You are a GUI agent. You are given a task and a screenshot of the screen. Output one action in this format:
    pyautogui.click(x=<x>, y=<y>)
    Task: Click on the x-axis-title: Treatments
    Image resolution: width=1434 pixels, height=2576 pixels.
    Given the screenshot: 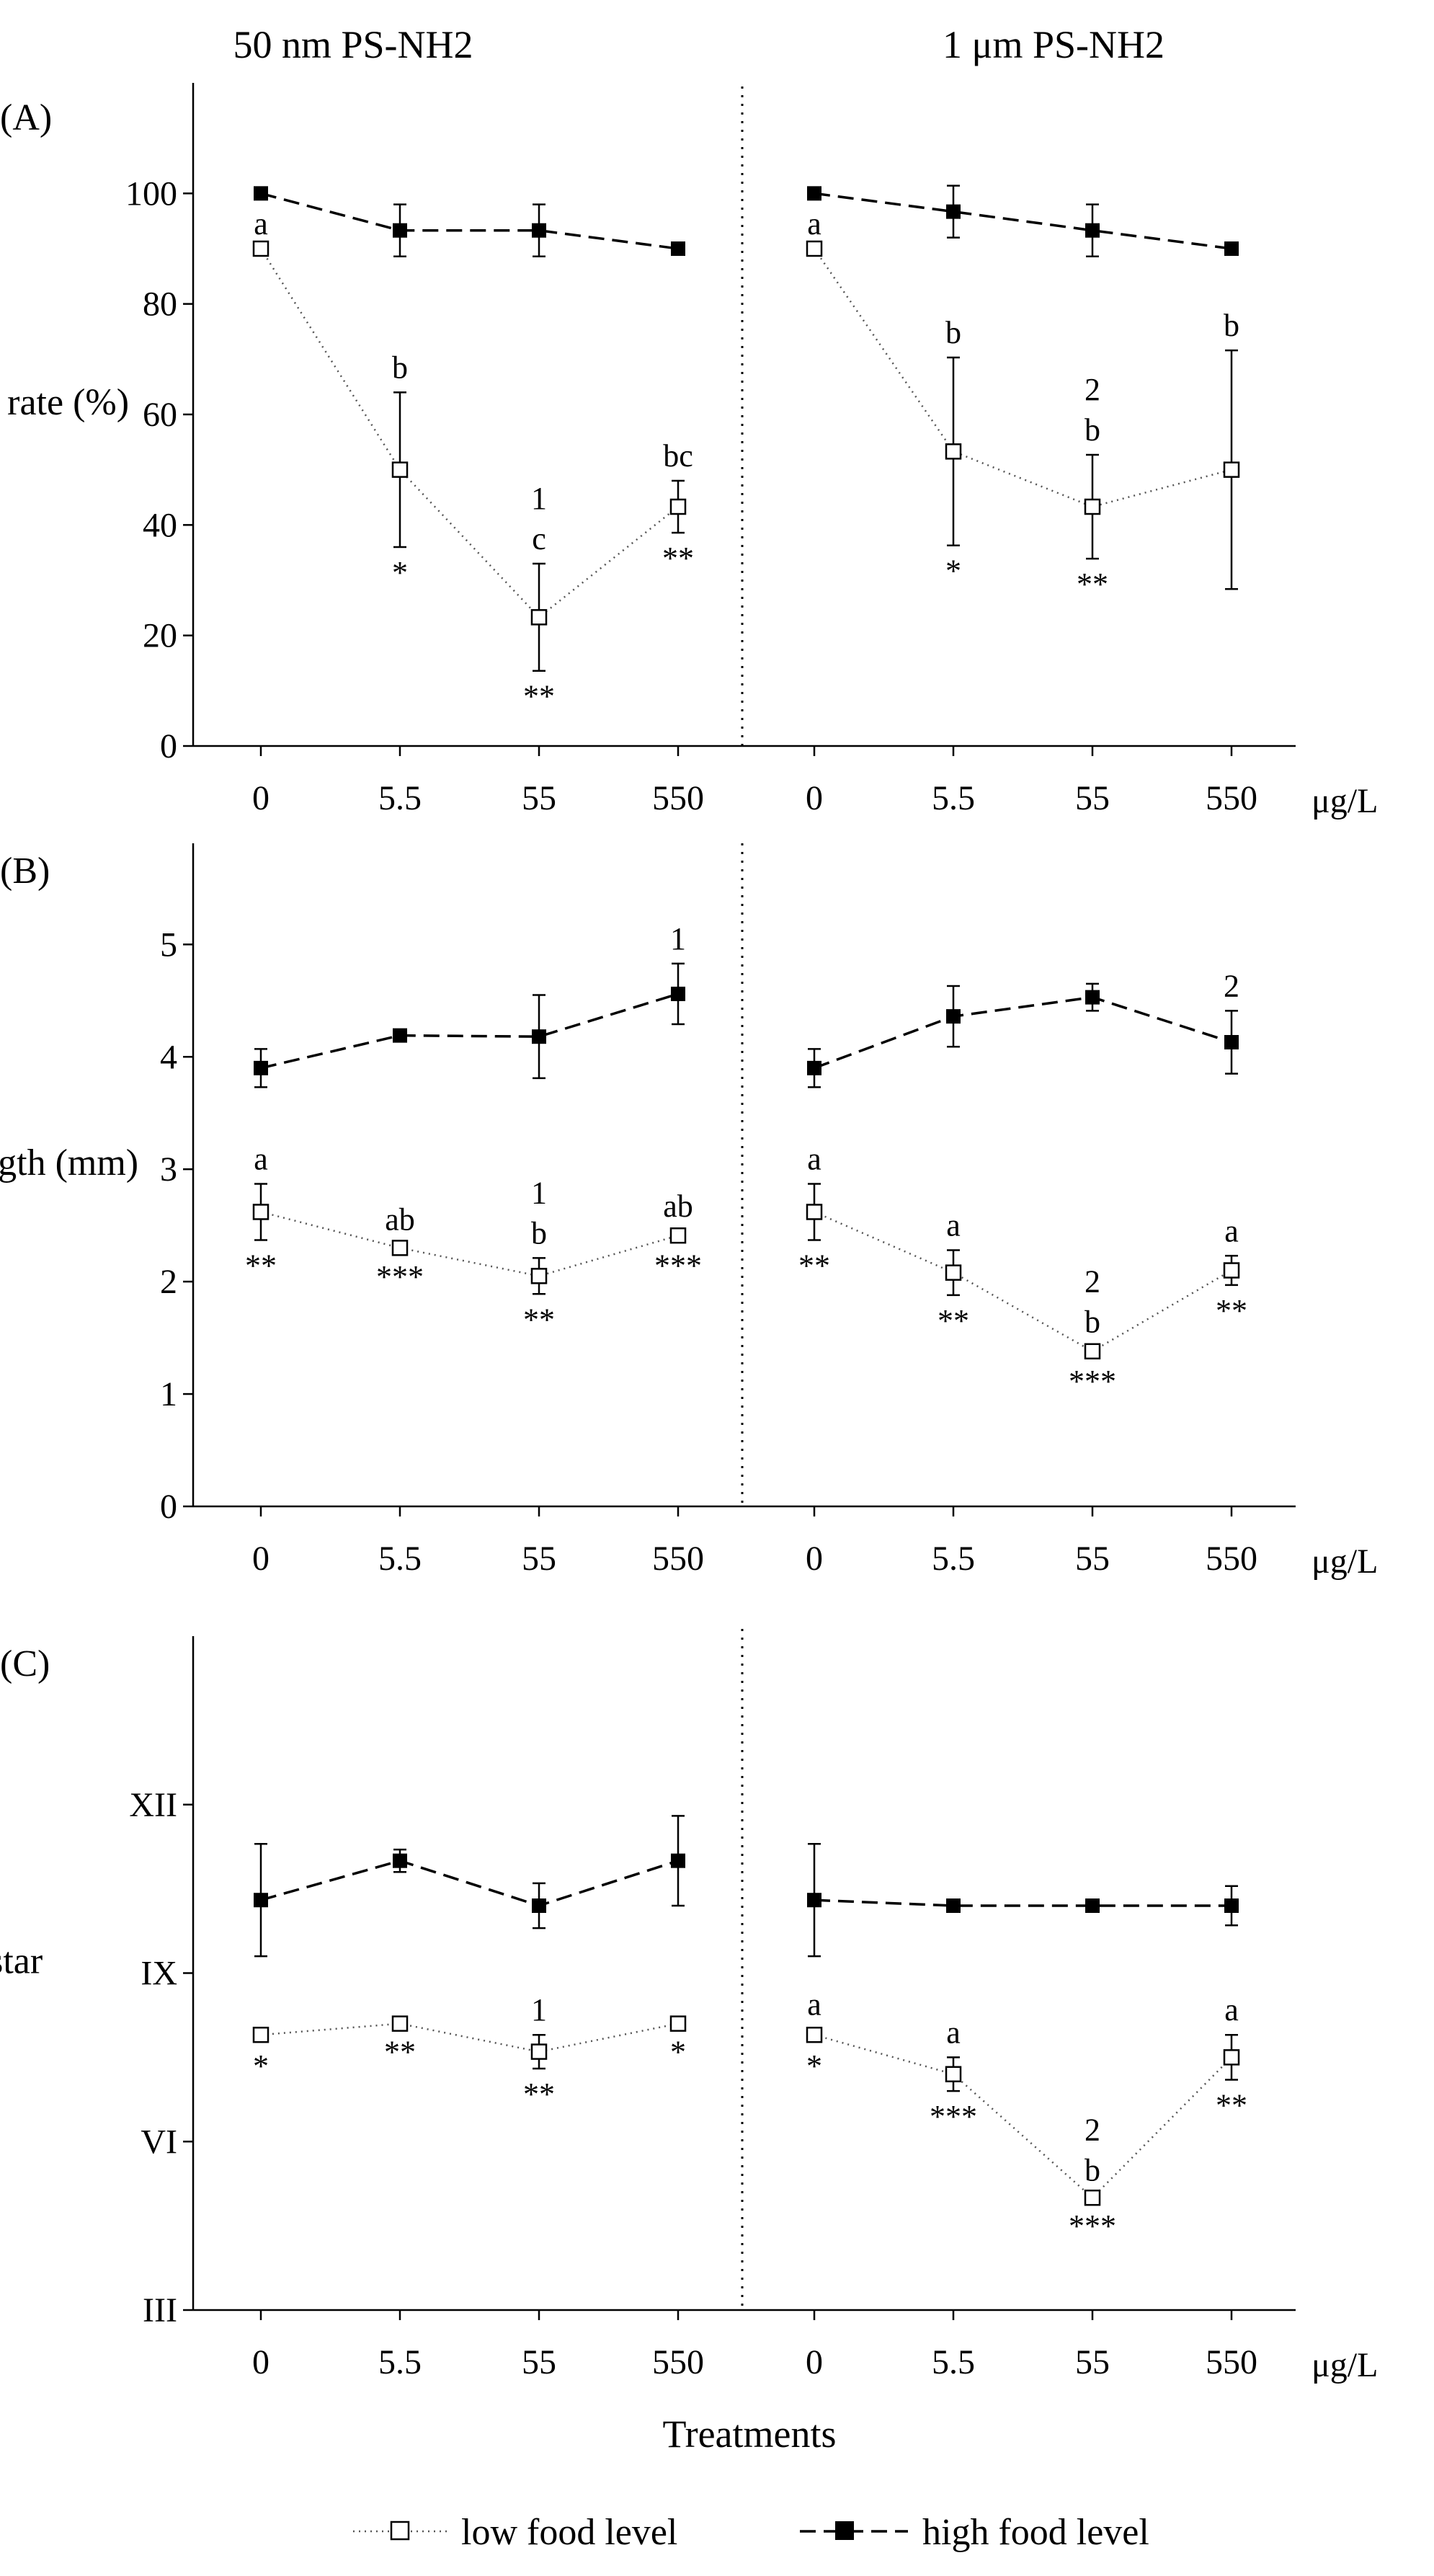 What is the action you would take?
    pyautogui.click(x=750, y=2434)
    